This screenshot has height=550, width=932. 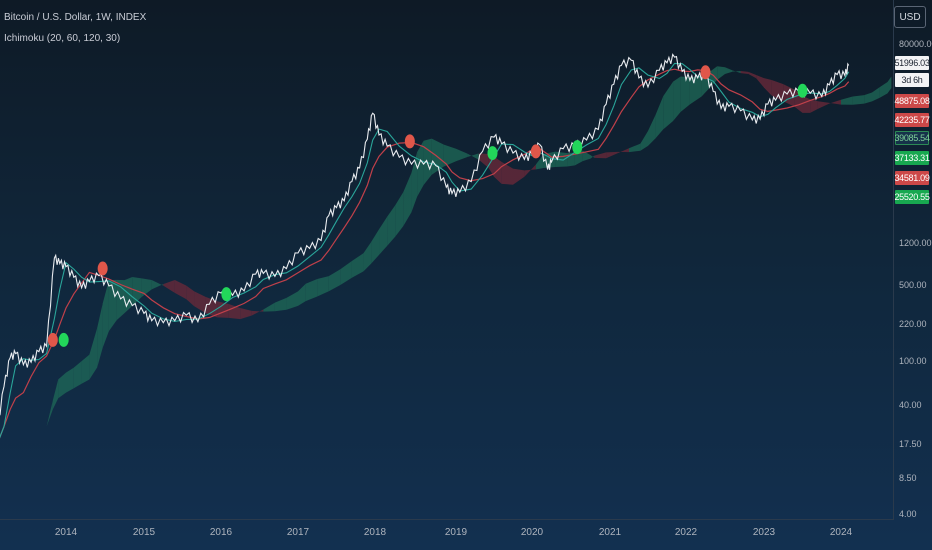 I want to click on price-tick-label: 1200.00, so click(x=915, y=243).